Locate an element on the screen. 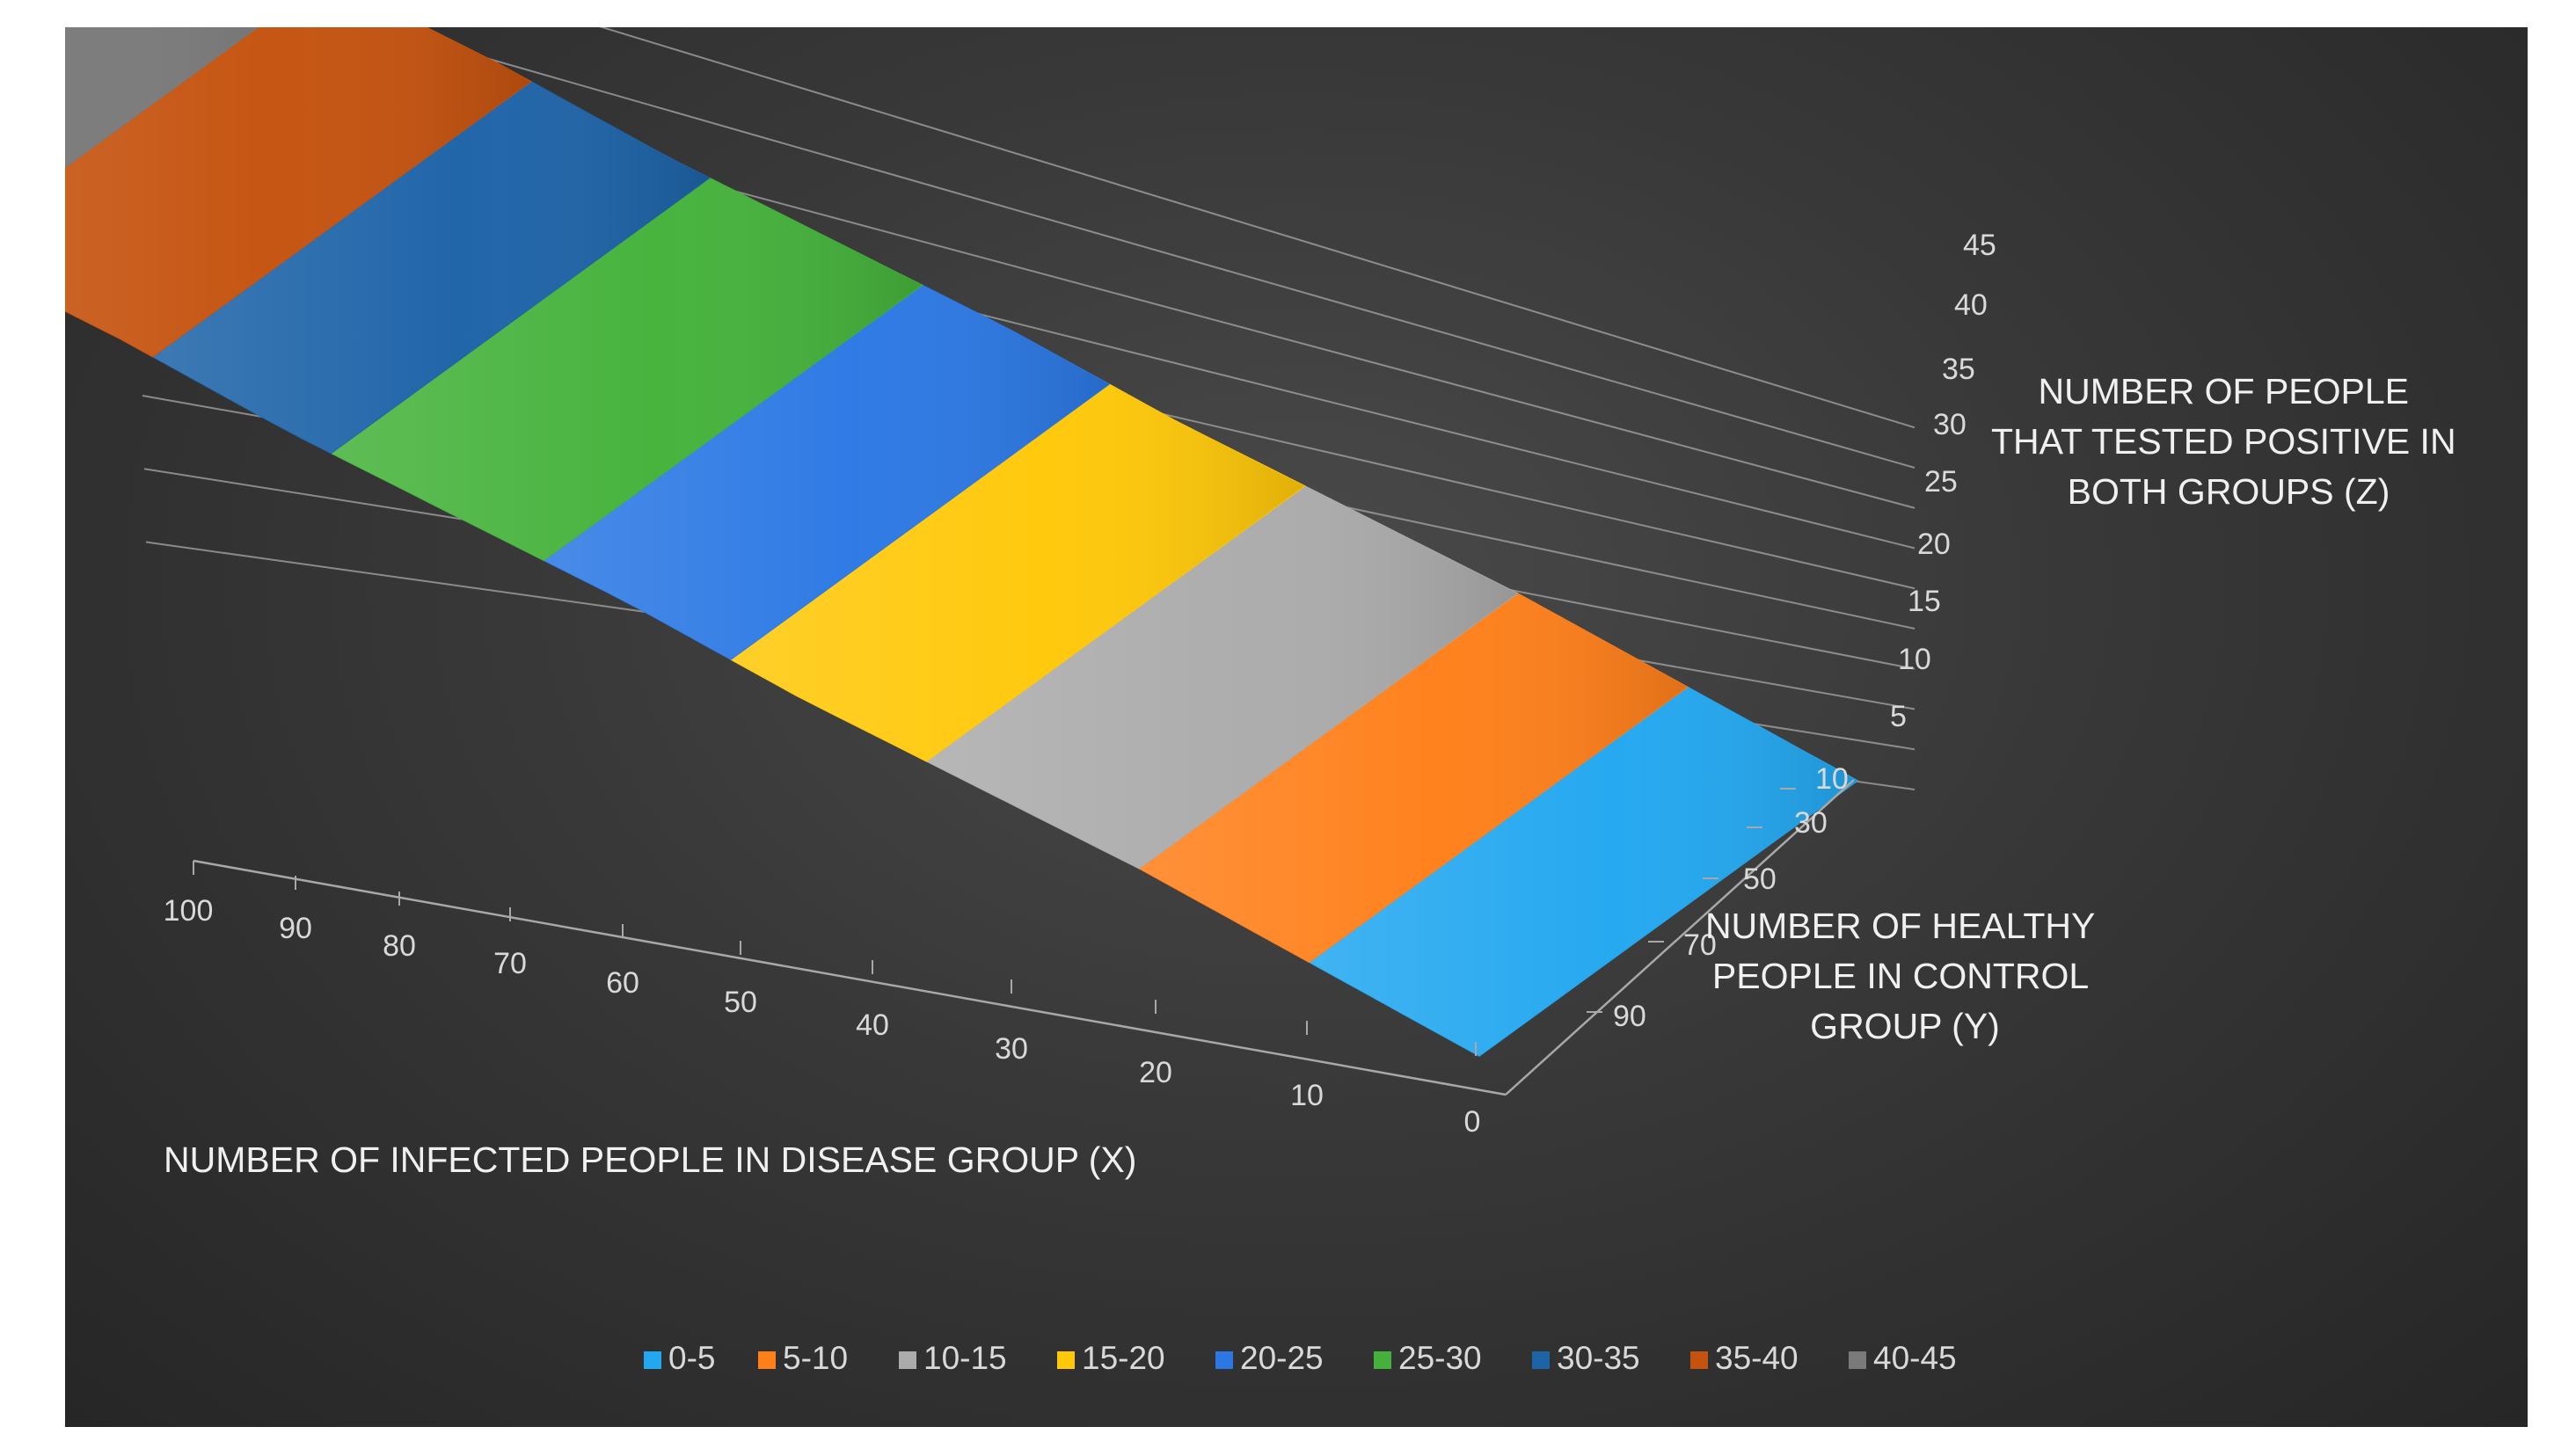  y-axis-line is located at coordinates (1680, 938).